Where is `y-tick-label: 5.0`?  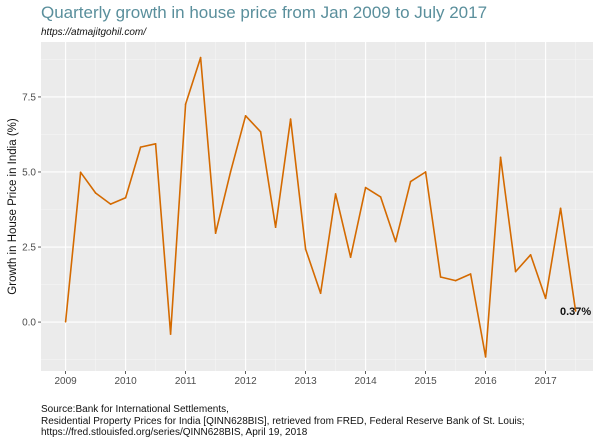
y-tick-label: 5.0 is located at coordinates (29, 172).